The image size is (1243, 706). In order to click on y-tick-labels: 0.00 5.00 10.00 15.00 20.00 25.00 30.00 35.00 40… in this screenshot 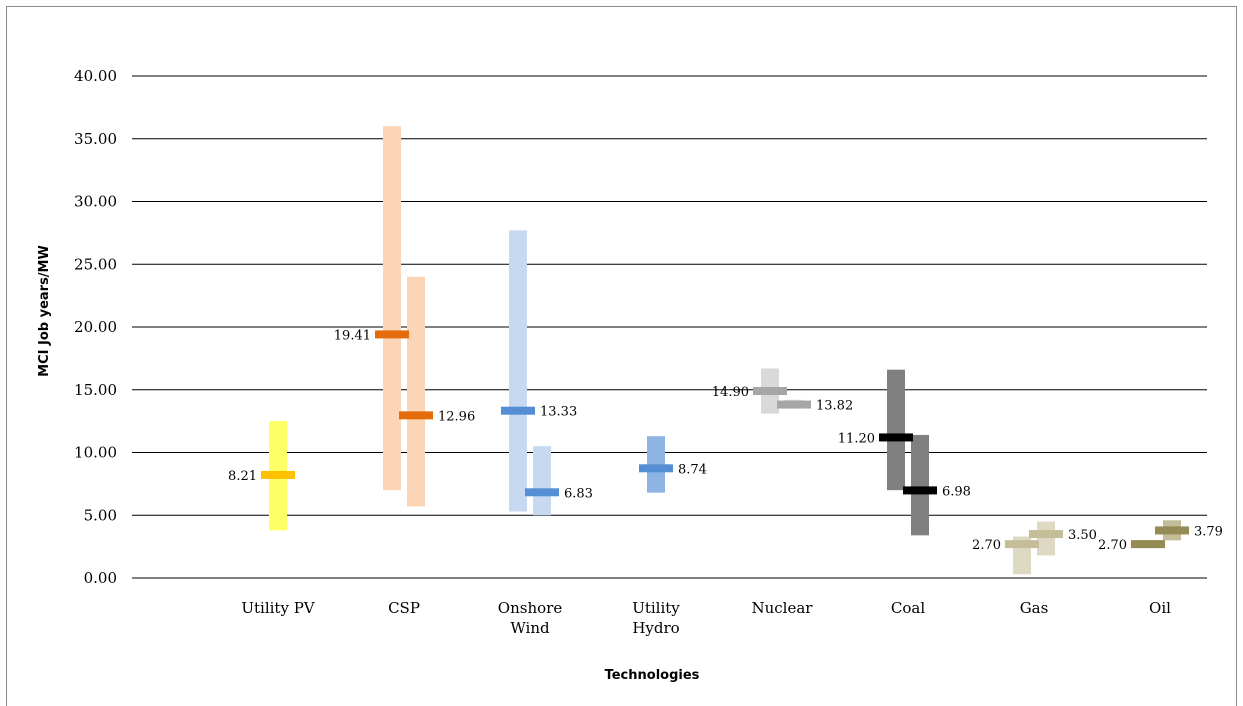, I will do `click(95, 327)`.